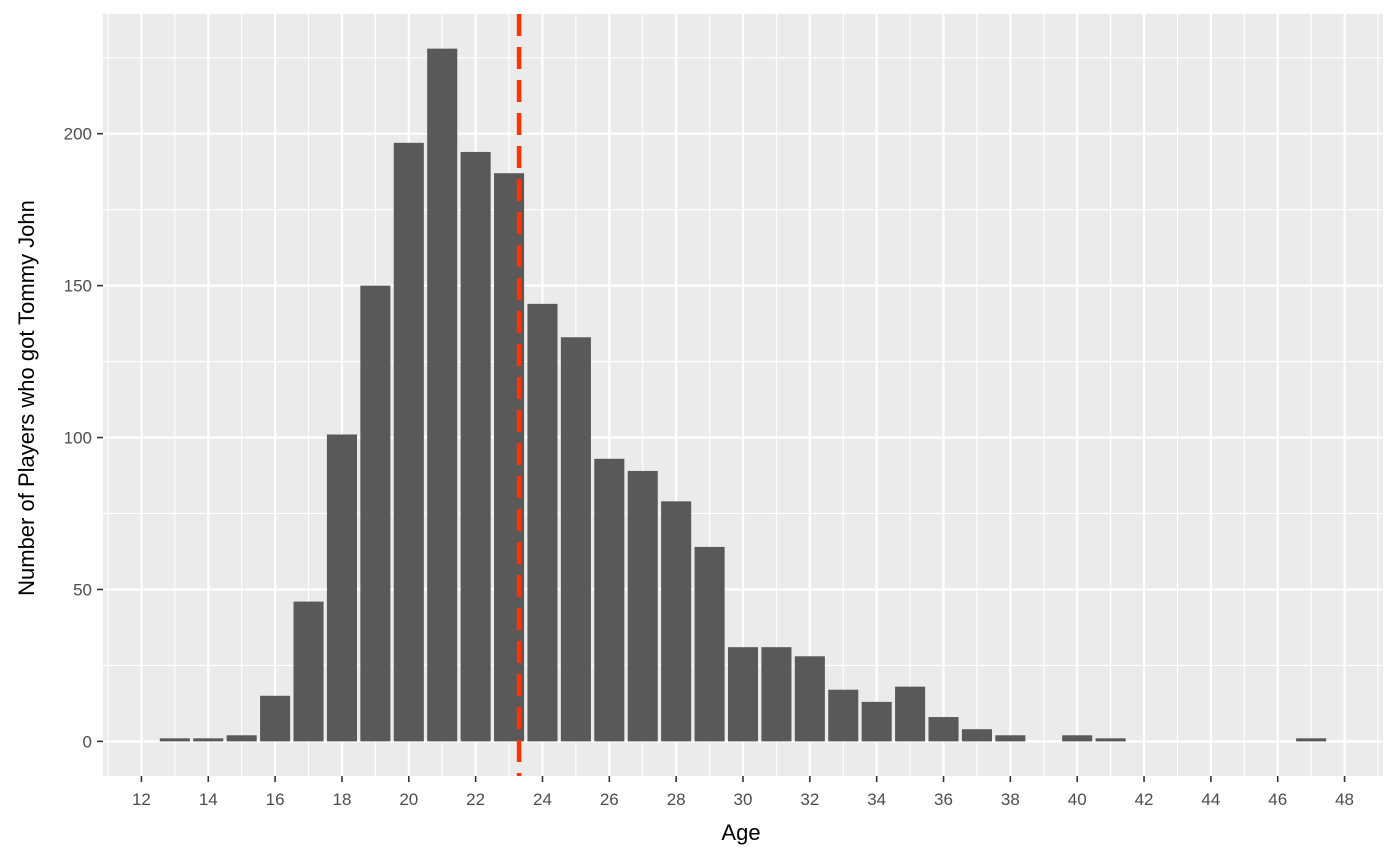  I want to click on y-tick-label: 200, so click(78, 134).